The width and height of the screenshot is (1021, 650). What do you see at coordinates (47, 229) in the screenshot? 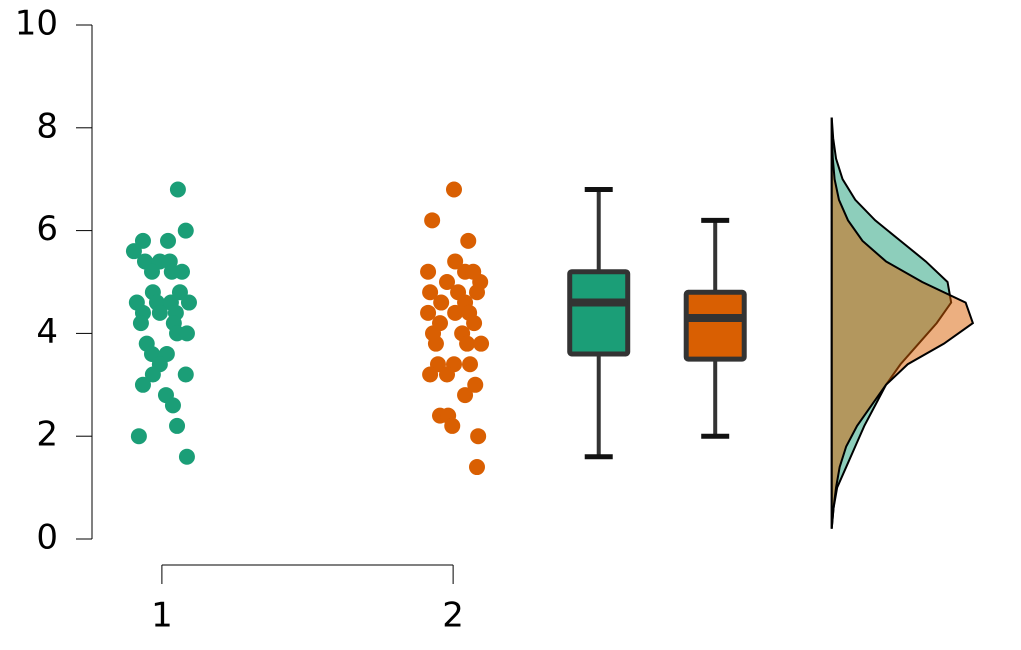
I see `y-tick-label: 6` at bounding box center [47, 229].